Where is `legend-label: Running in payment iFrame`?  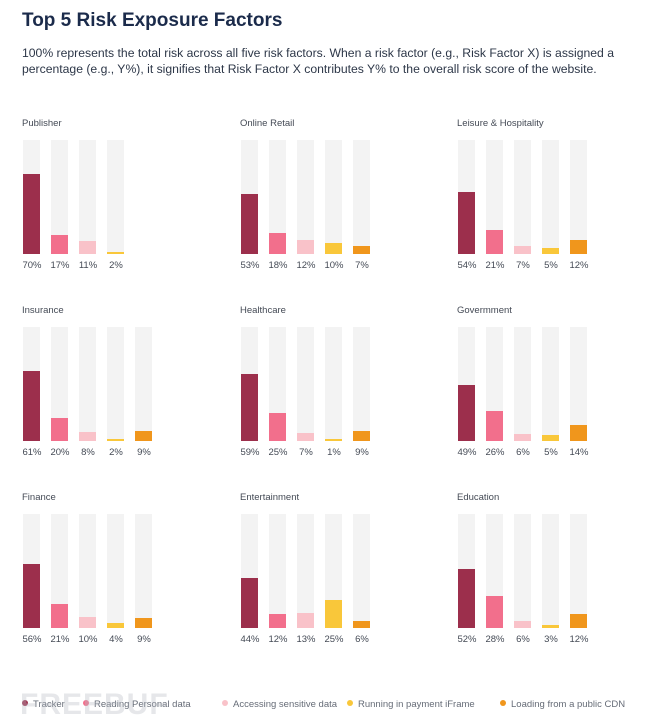 legend-label: Running in payment iFrame is located at coordinates (416, 704).